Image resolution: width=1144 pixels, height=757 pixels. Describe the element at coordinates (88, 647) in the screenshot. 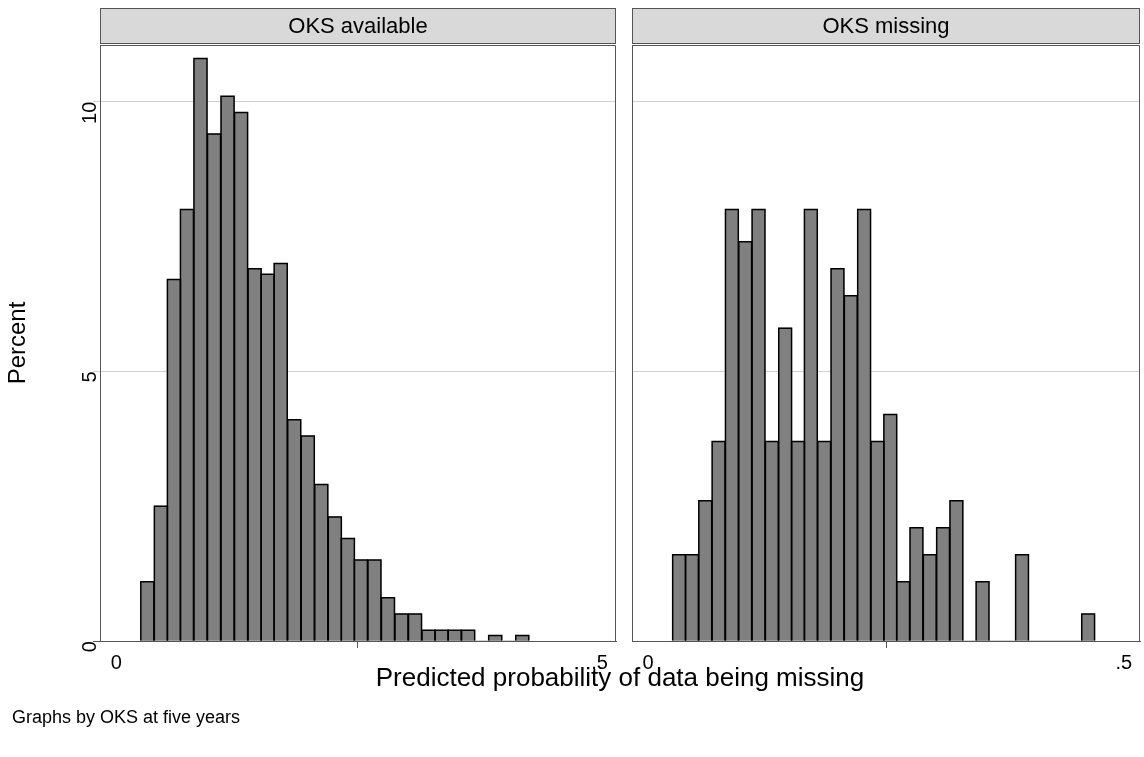

I see `y-tick-label: 0` at that location.